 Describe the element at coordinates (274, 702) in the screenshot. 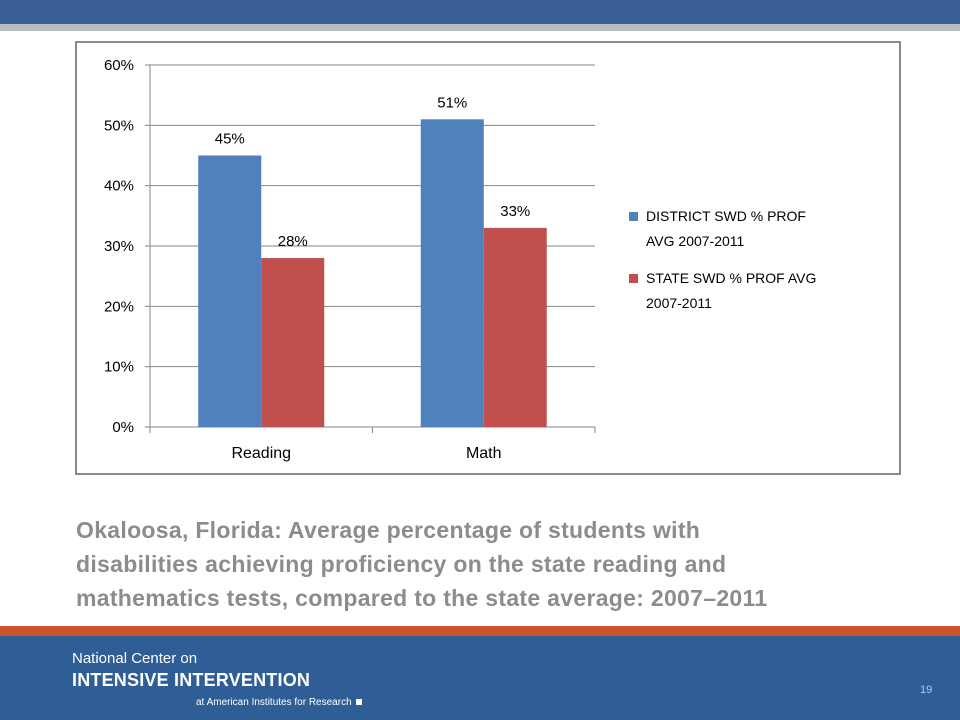

I see `footer-affiliation-text: at American Institutes for Research` at that location.